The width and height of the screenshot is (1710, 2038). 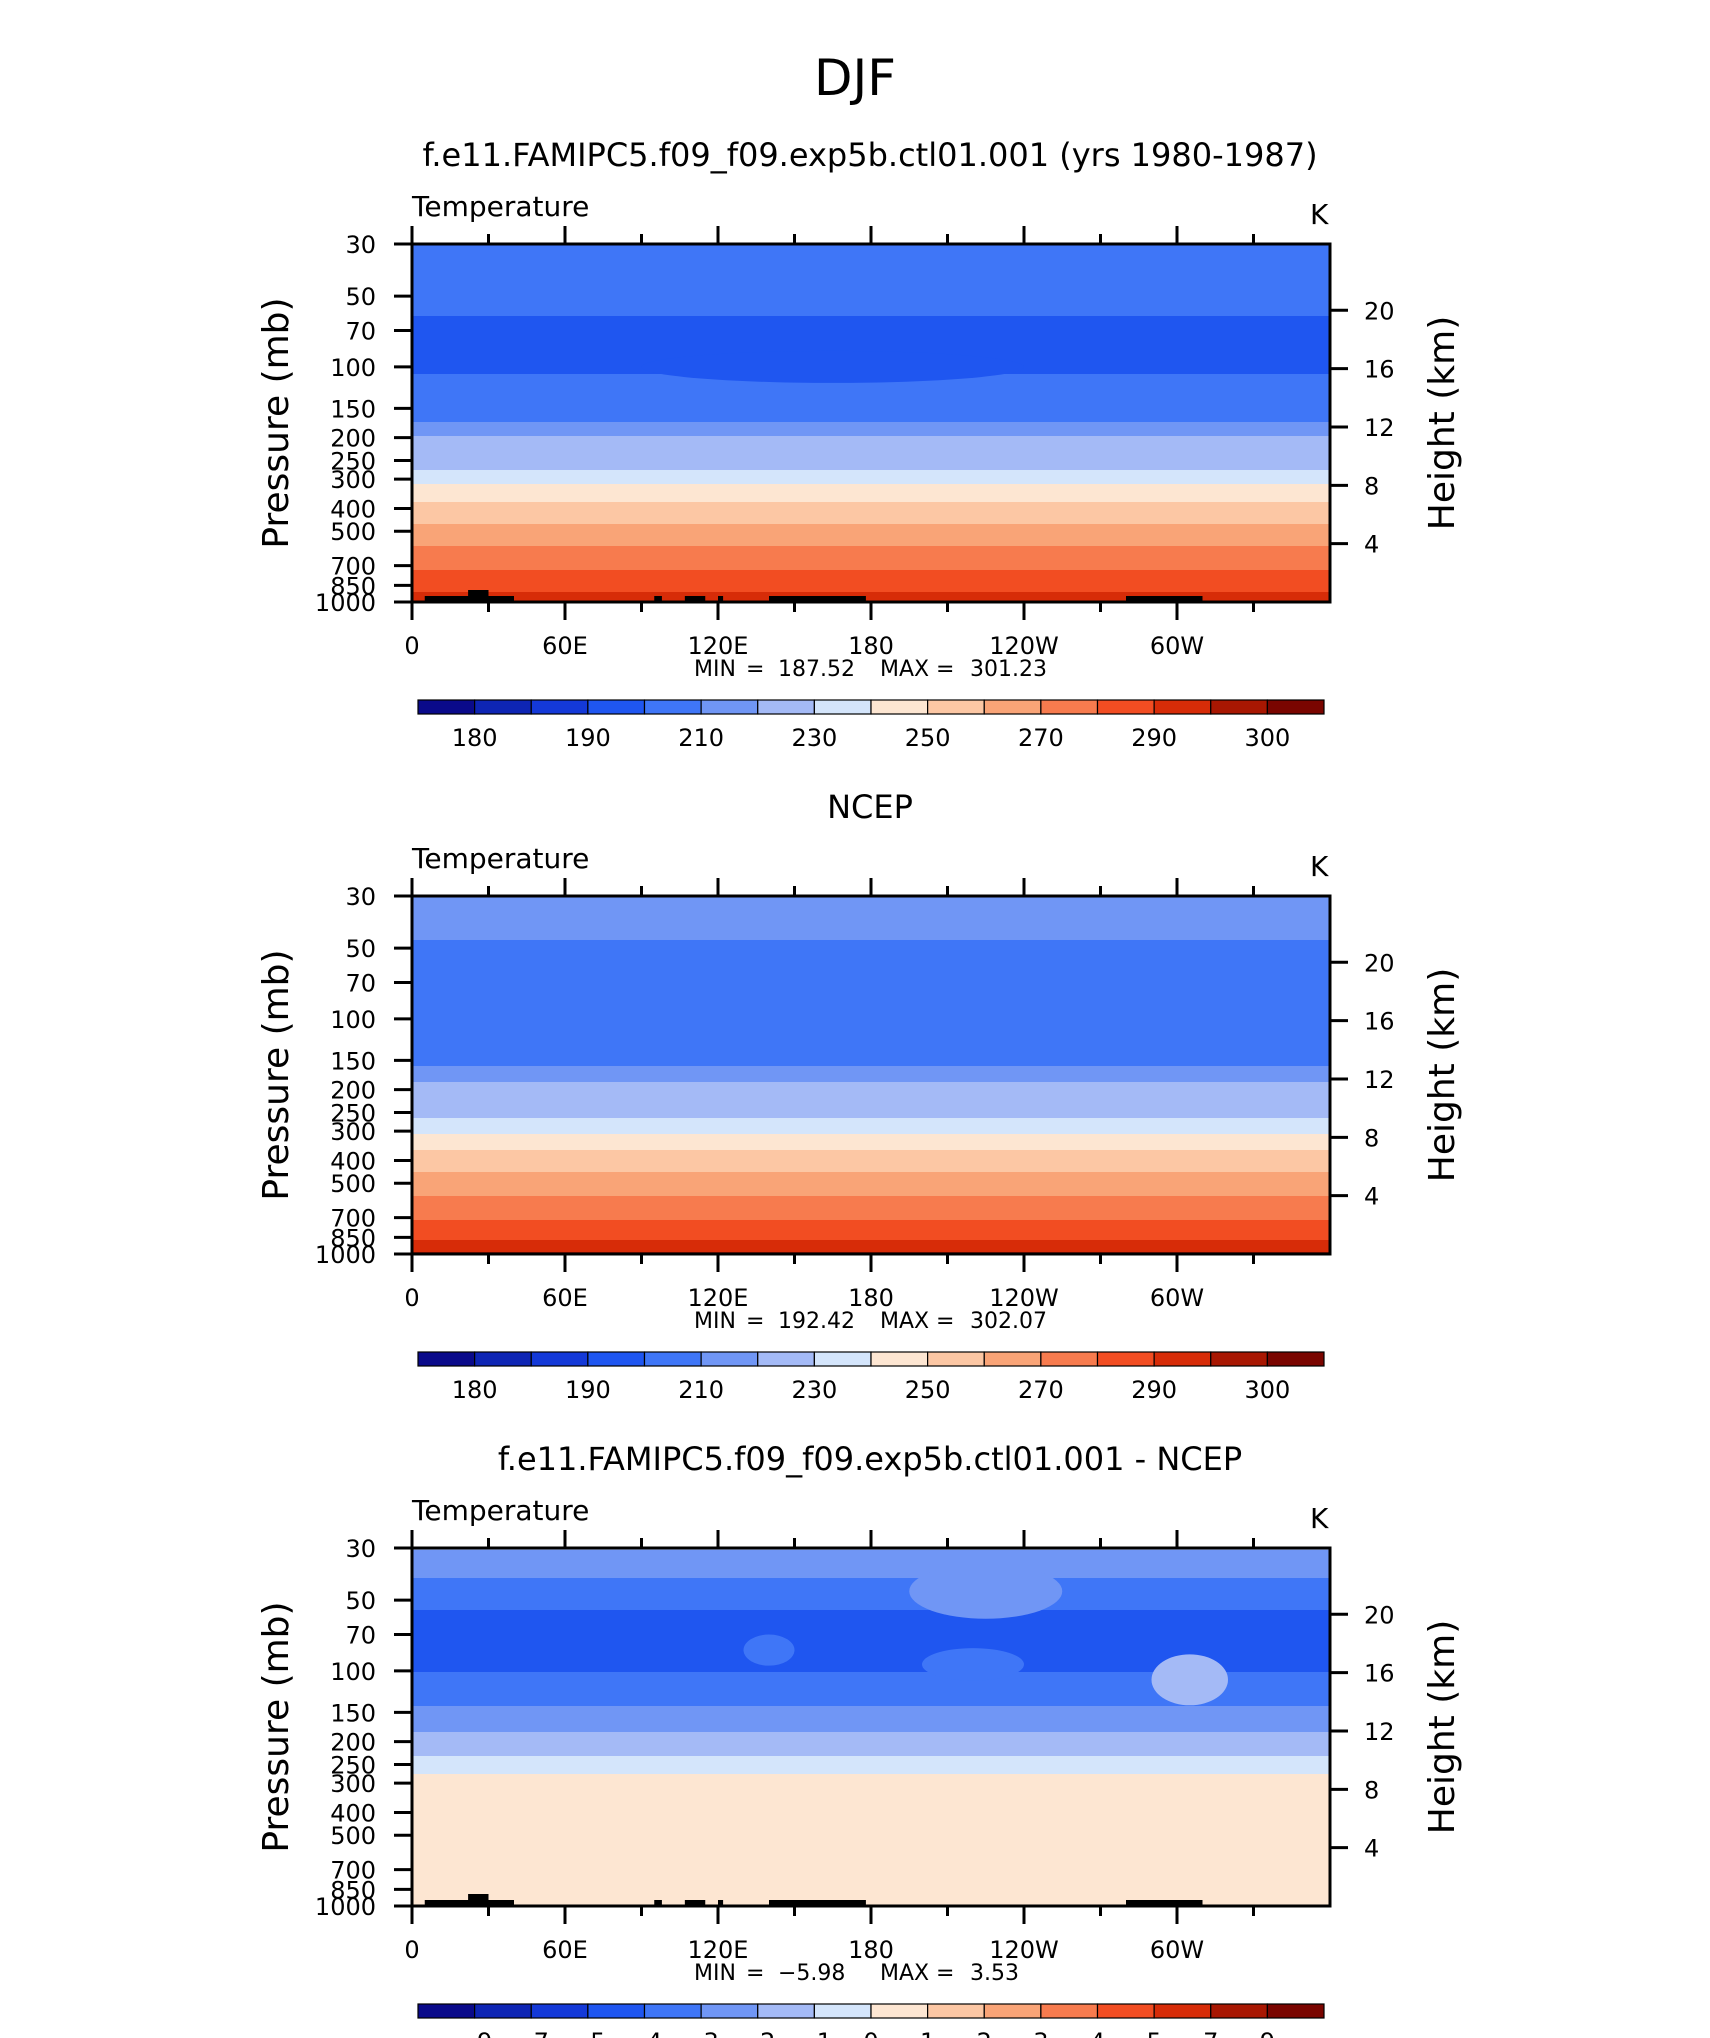 I want to click on y-right-tick-label: 16, so click(x=1379, y=370).